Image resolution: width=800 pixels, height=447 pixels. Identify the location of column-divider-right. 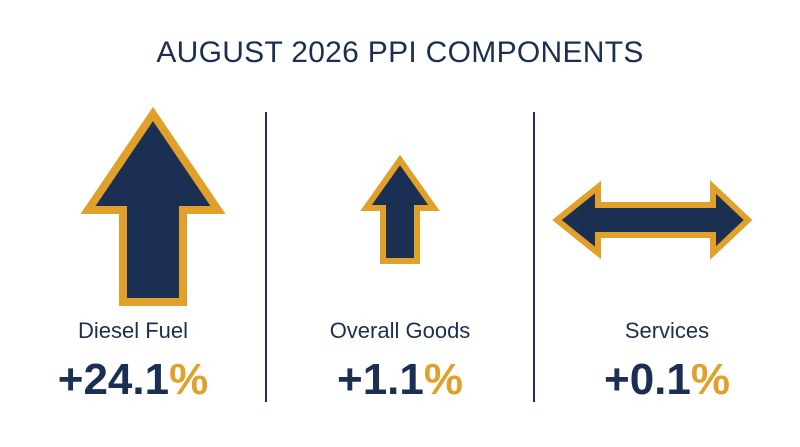
(534, 257).